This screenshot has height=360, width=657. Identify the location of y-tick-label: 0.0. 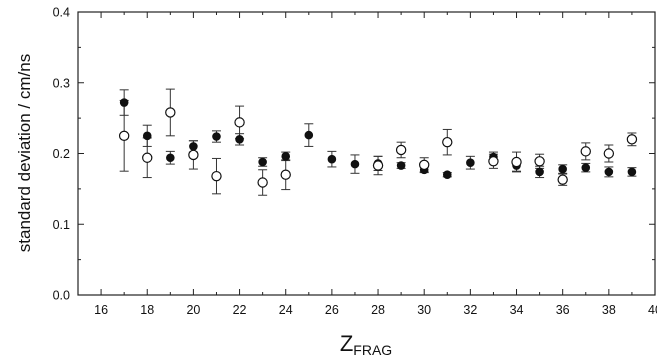
(61, 296).